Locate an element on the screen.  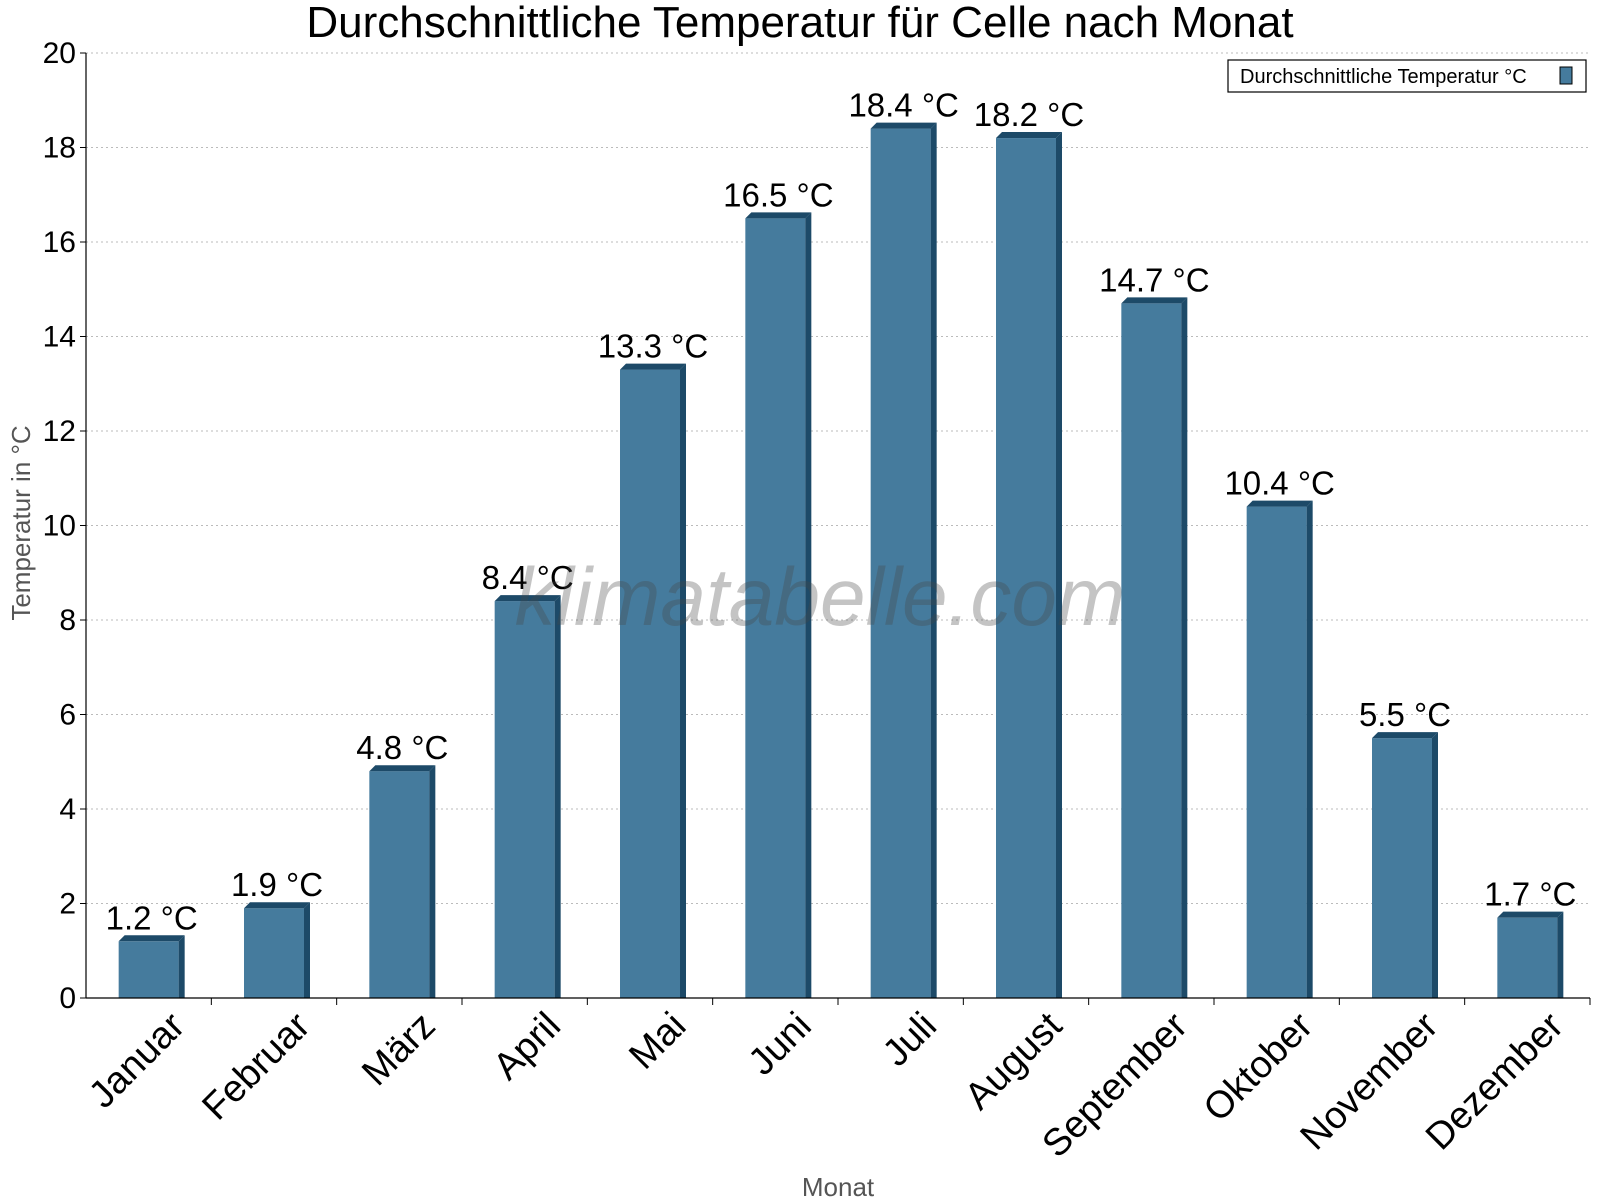
x-tick-label: August is located at coordinates (1014, 1061).